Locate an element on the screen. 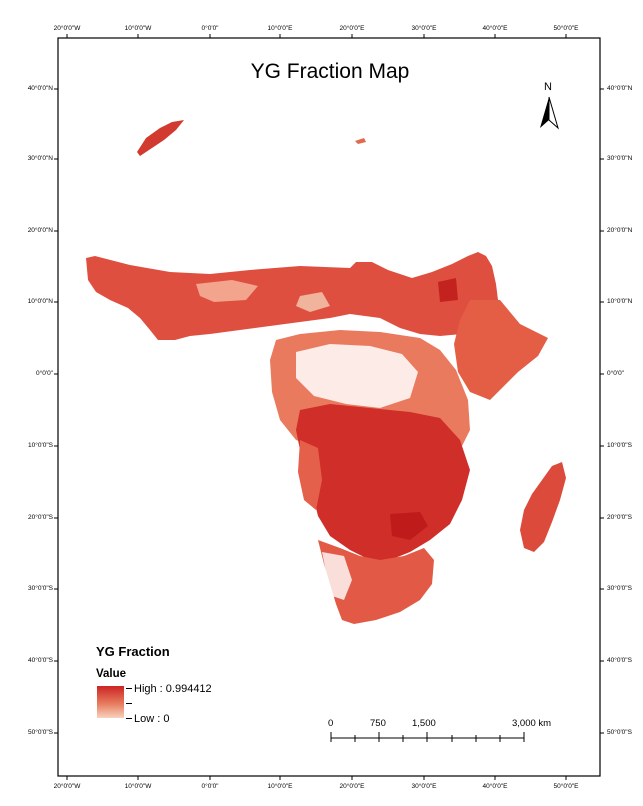  legend-tick-mid is located at coordinates (129, 703).